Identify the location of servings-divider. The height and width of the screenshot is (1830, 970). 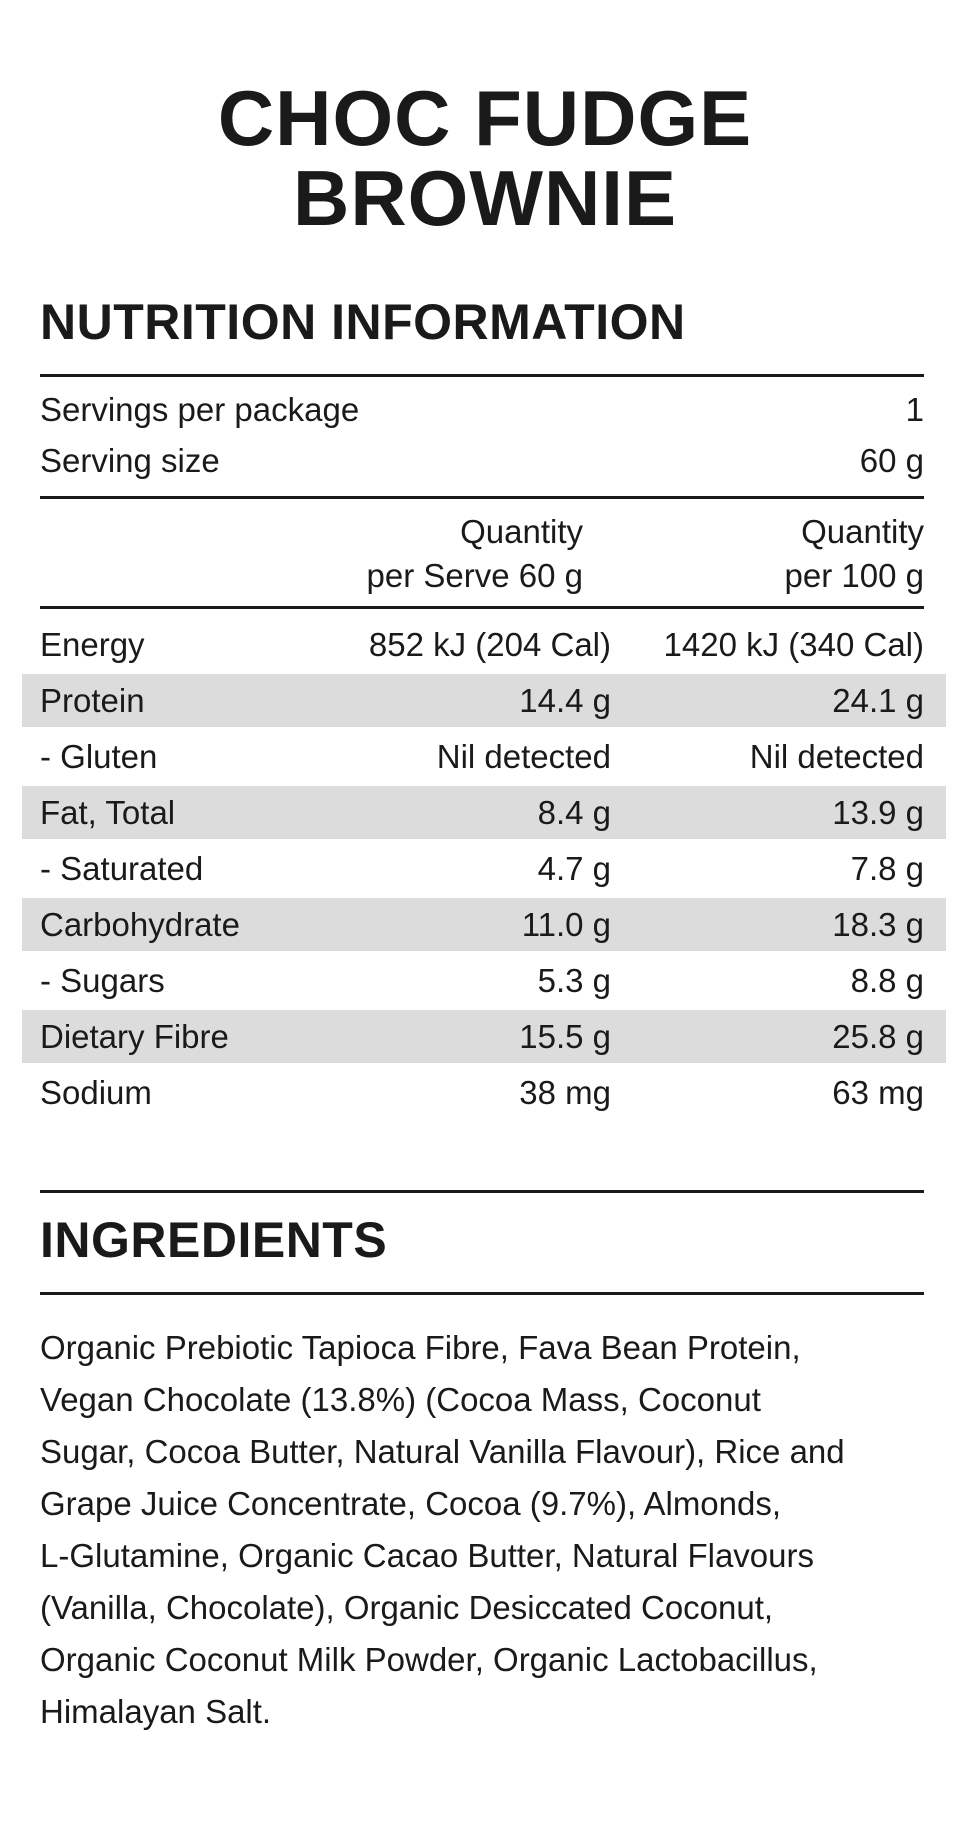
(482, 497).